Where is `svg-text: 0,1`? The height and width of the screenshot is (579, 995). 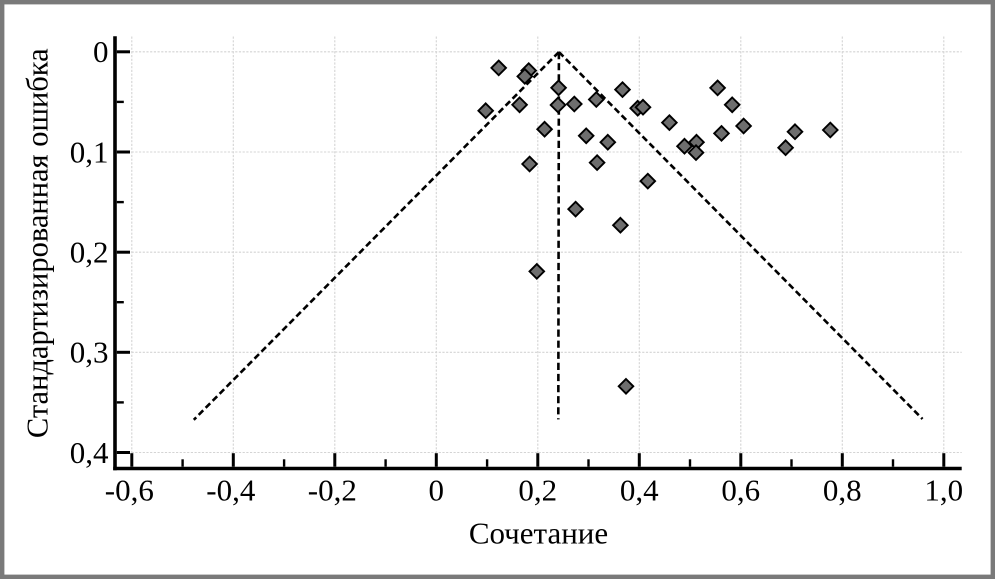
svg-text: 0,1 is located at coordinates (89, 151).